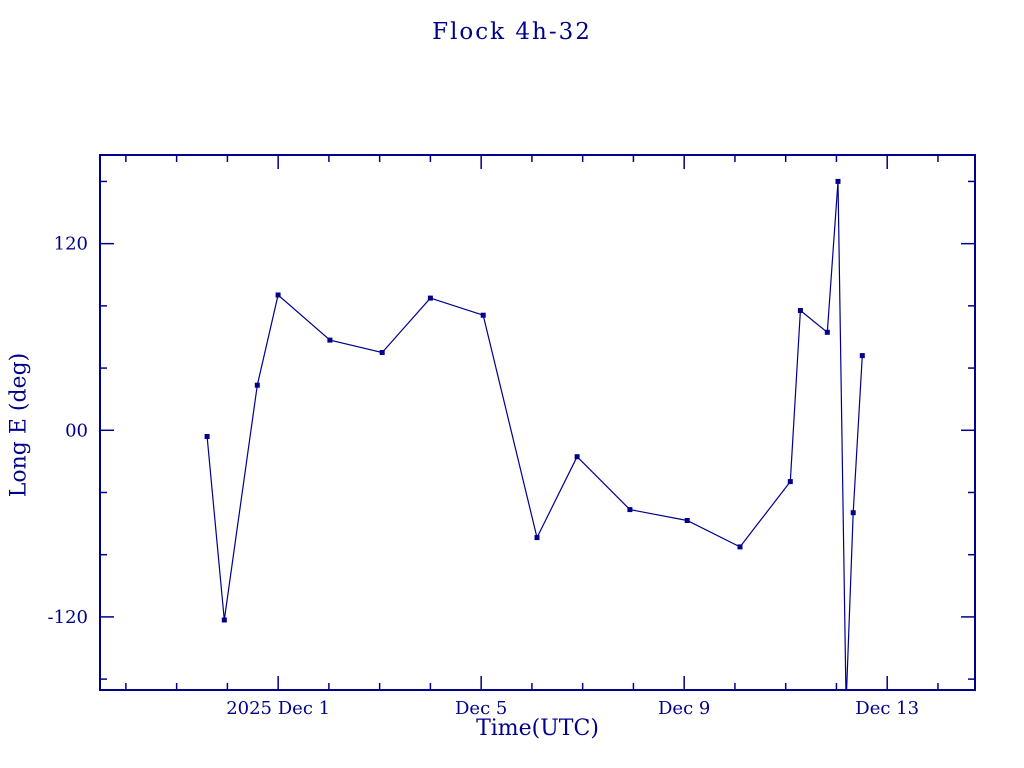  I want to click on x-tick-label: Dec 5, so click(481, 708).